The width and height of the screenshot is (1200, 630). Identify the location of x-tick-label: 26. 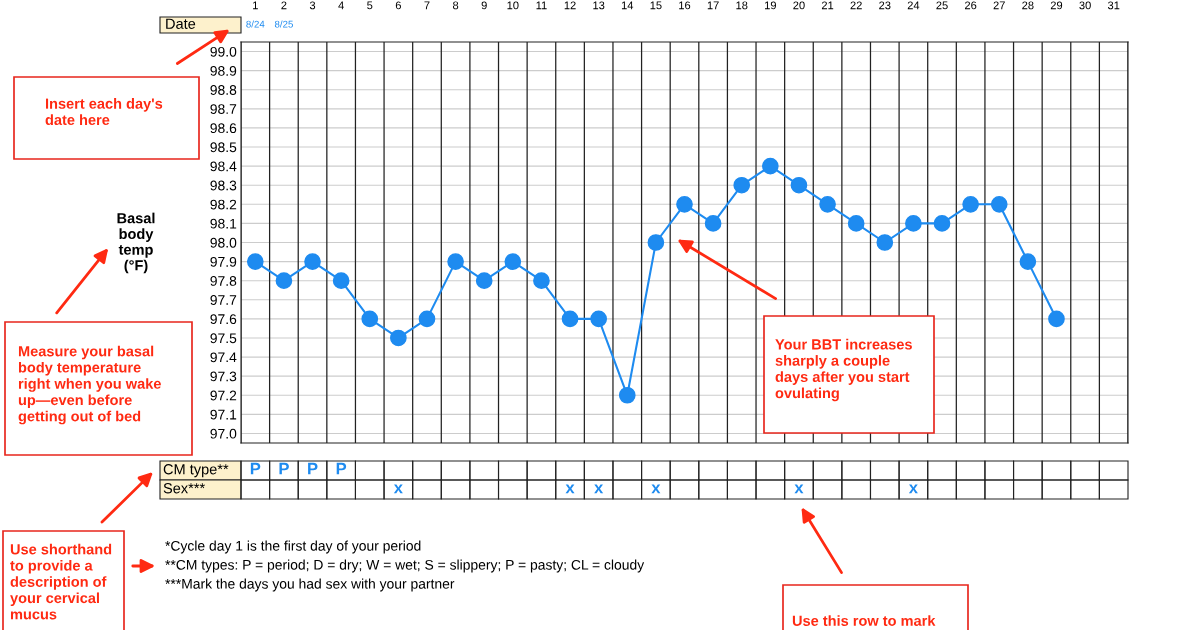
(971, 5).